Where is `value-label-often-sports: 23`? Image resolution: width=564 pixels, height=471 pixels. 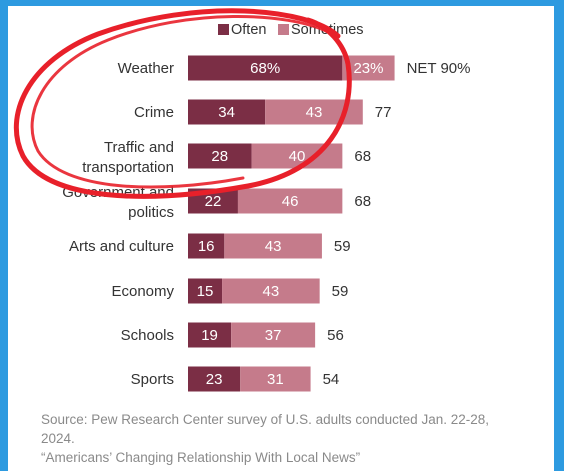 value-label-often-sports: 23 is located at coordinates (214, 379).